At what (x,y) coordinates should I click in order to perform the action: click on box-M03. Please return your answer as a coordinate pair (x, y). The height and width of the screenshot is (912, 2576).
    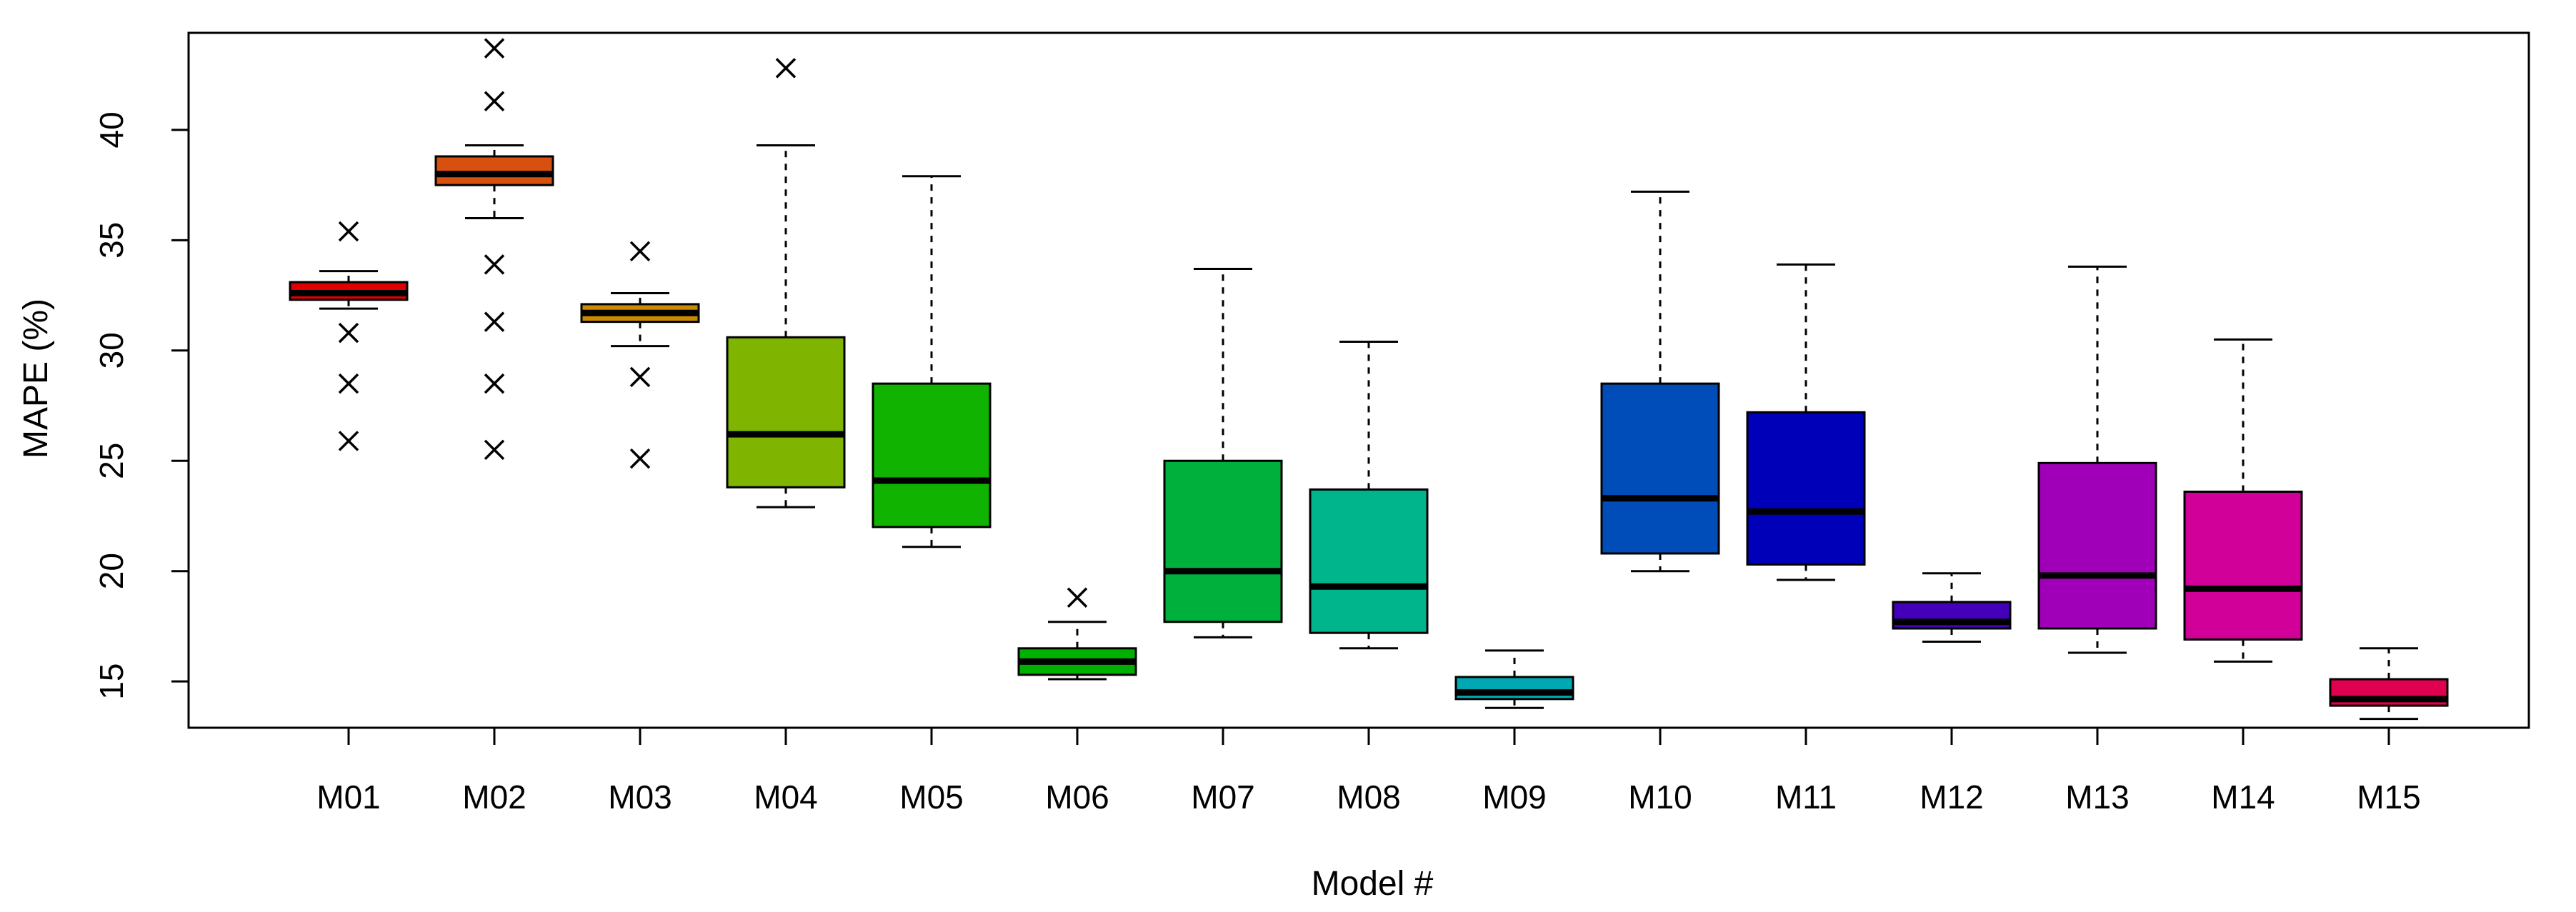
    Looking at the image, I should click on (640, 355).